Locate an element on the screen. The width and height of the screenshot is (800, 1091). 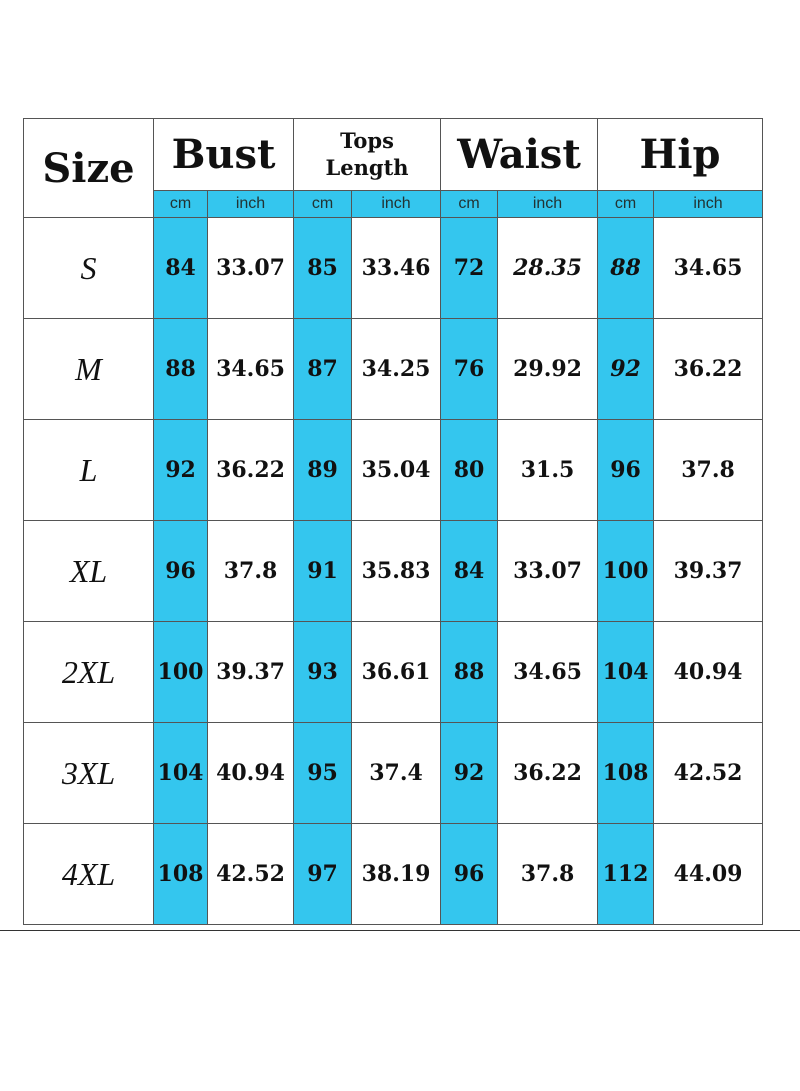
table-row: S 84 33.07 85 33.46 72 28.35 88 34.65 is located at coordinates (393, 268).